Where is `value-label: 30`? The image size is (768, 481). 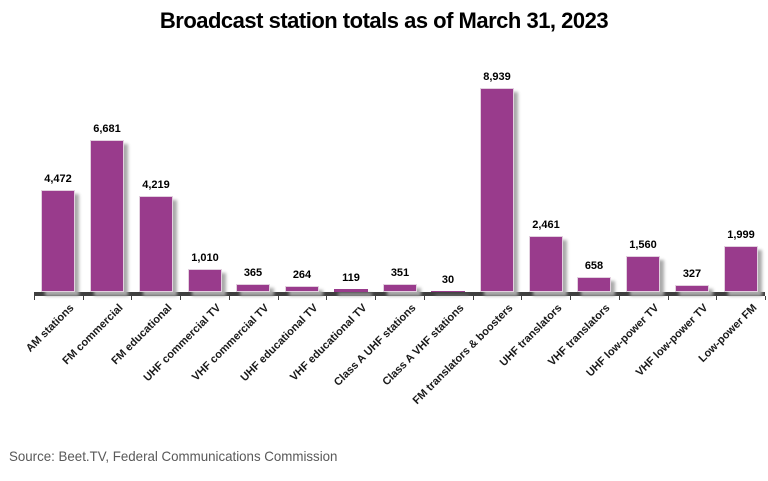
value-label: 30 is located at coordinates (448, 280).